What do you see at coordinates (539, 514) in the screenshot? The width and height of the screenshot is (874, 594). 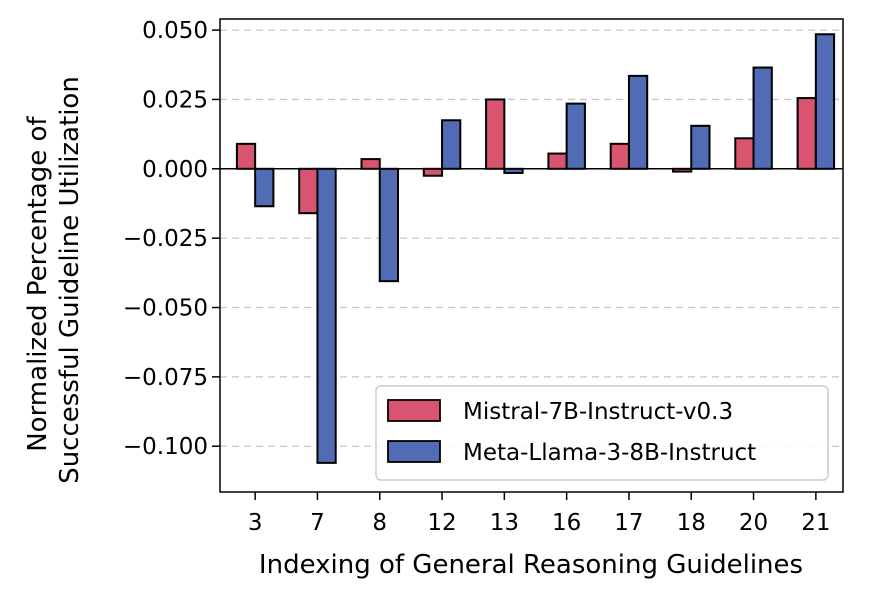 I see `x-axis-ticks: 3 7 8 12 13 16 17 18 20 21` at bounding box center [539, 514].